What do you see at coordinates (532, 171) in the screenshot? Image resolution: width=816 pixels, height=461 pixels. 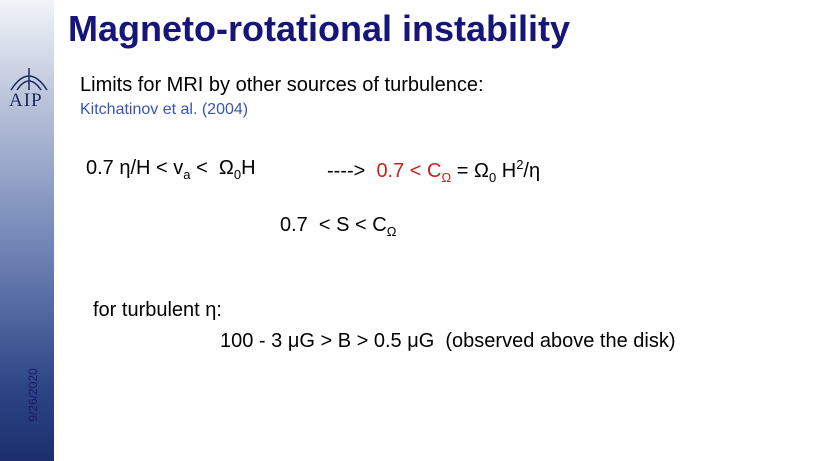 I see `formula-part: /η` at bounding box center [532, 171].